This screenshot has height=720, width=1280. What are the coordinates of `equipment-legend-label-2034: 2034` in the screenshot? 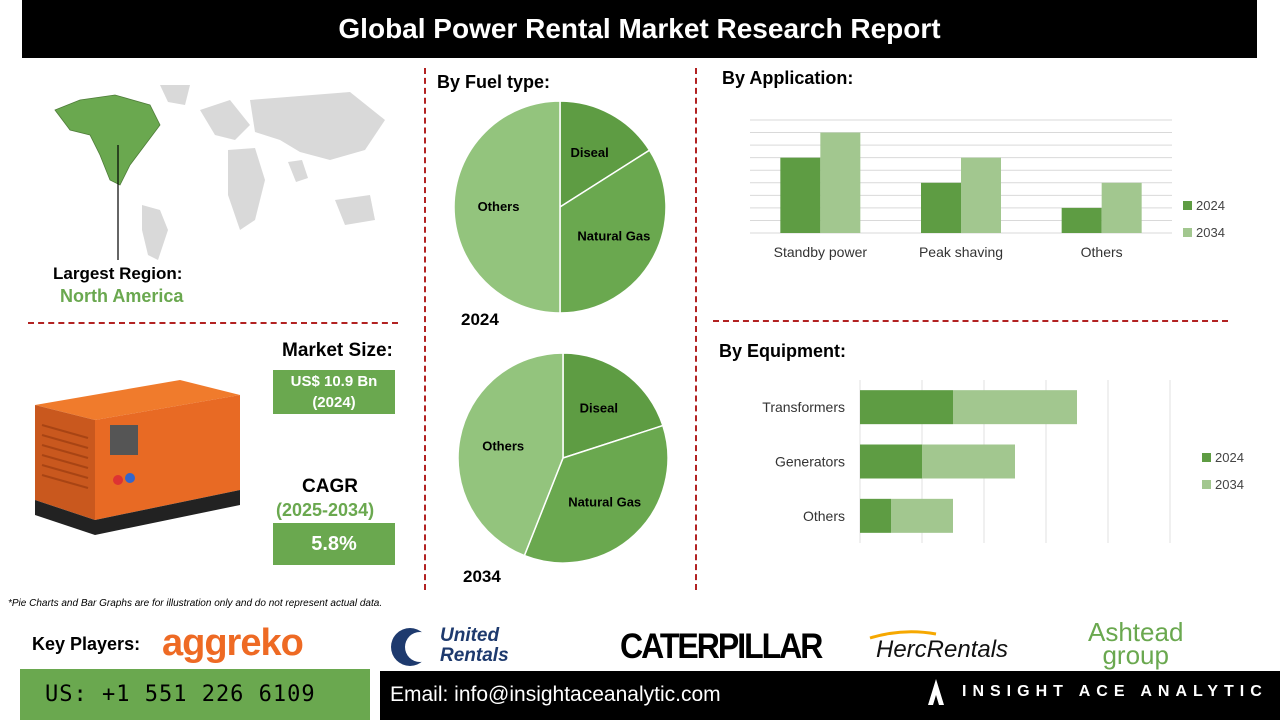 It's located at (1229, 484).